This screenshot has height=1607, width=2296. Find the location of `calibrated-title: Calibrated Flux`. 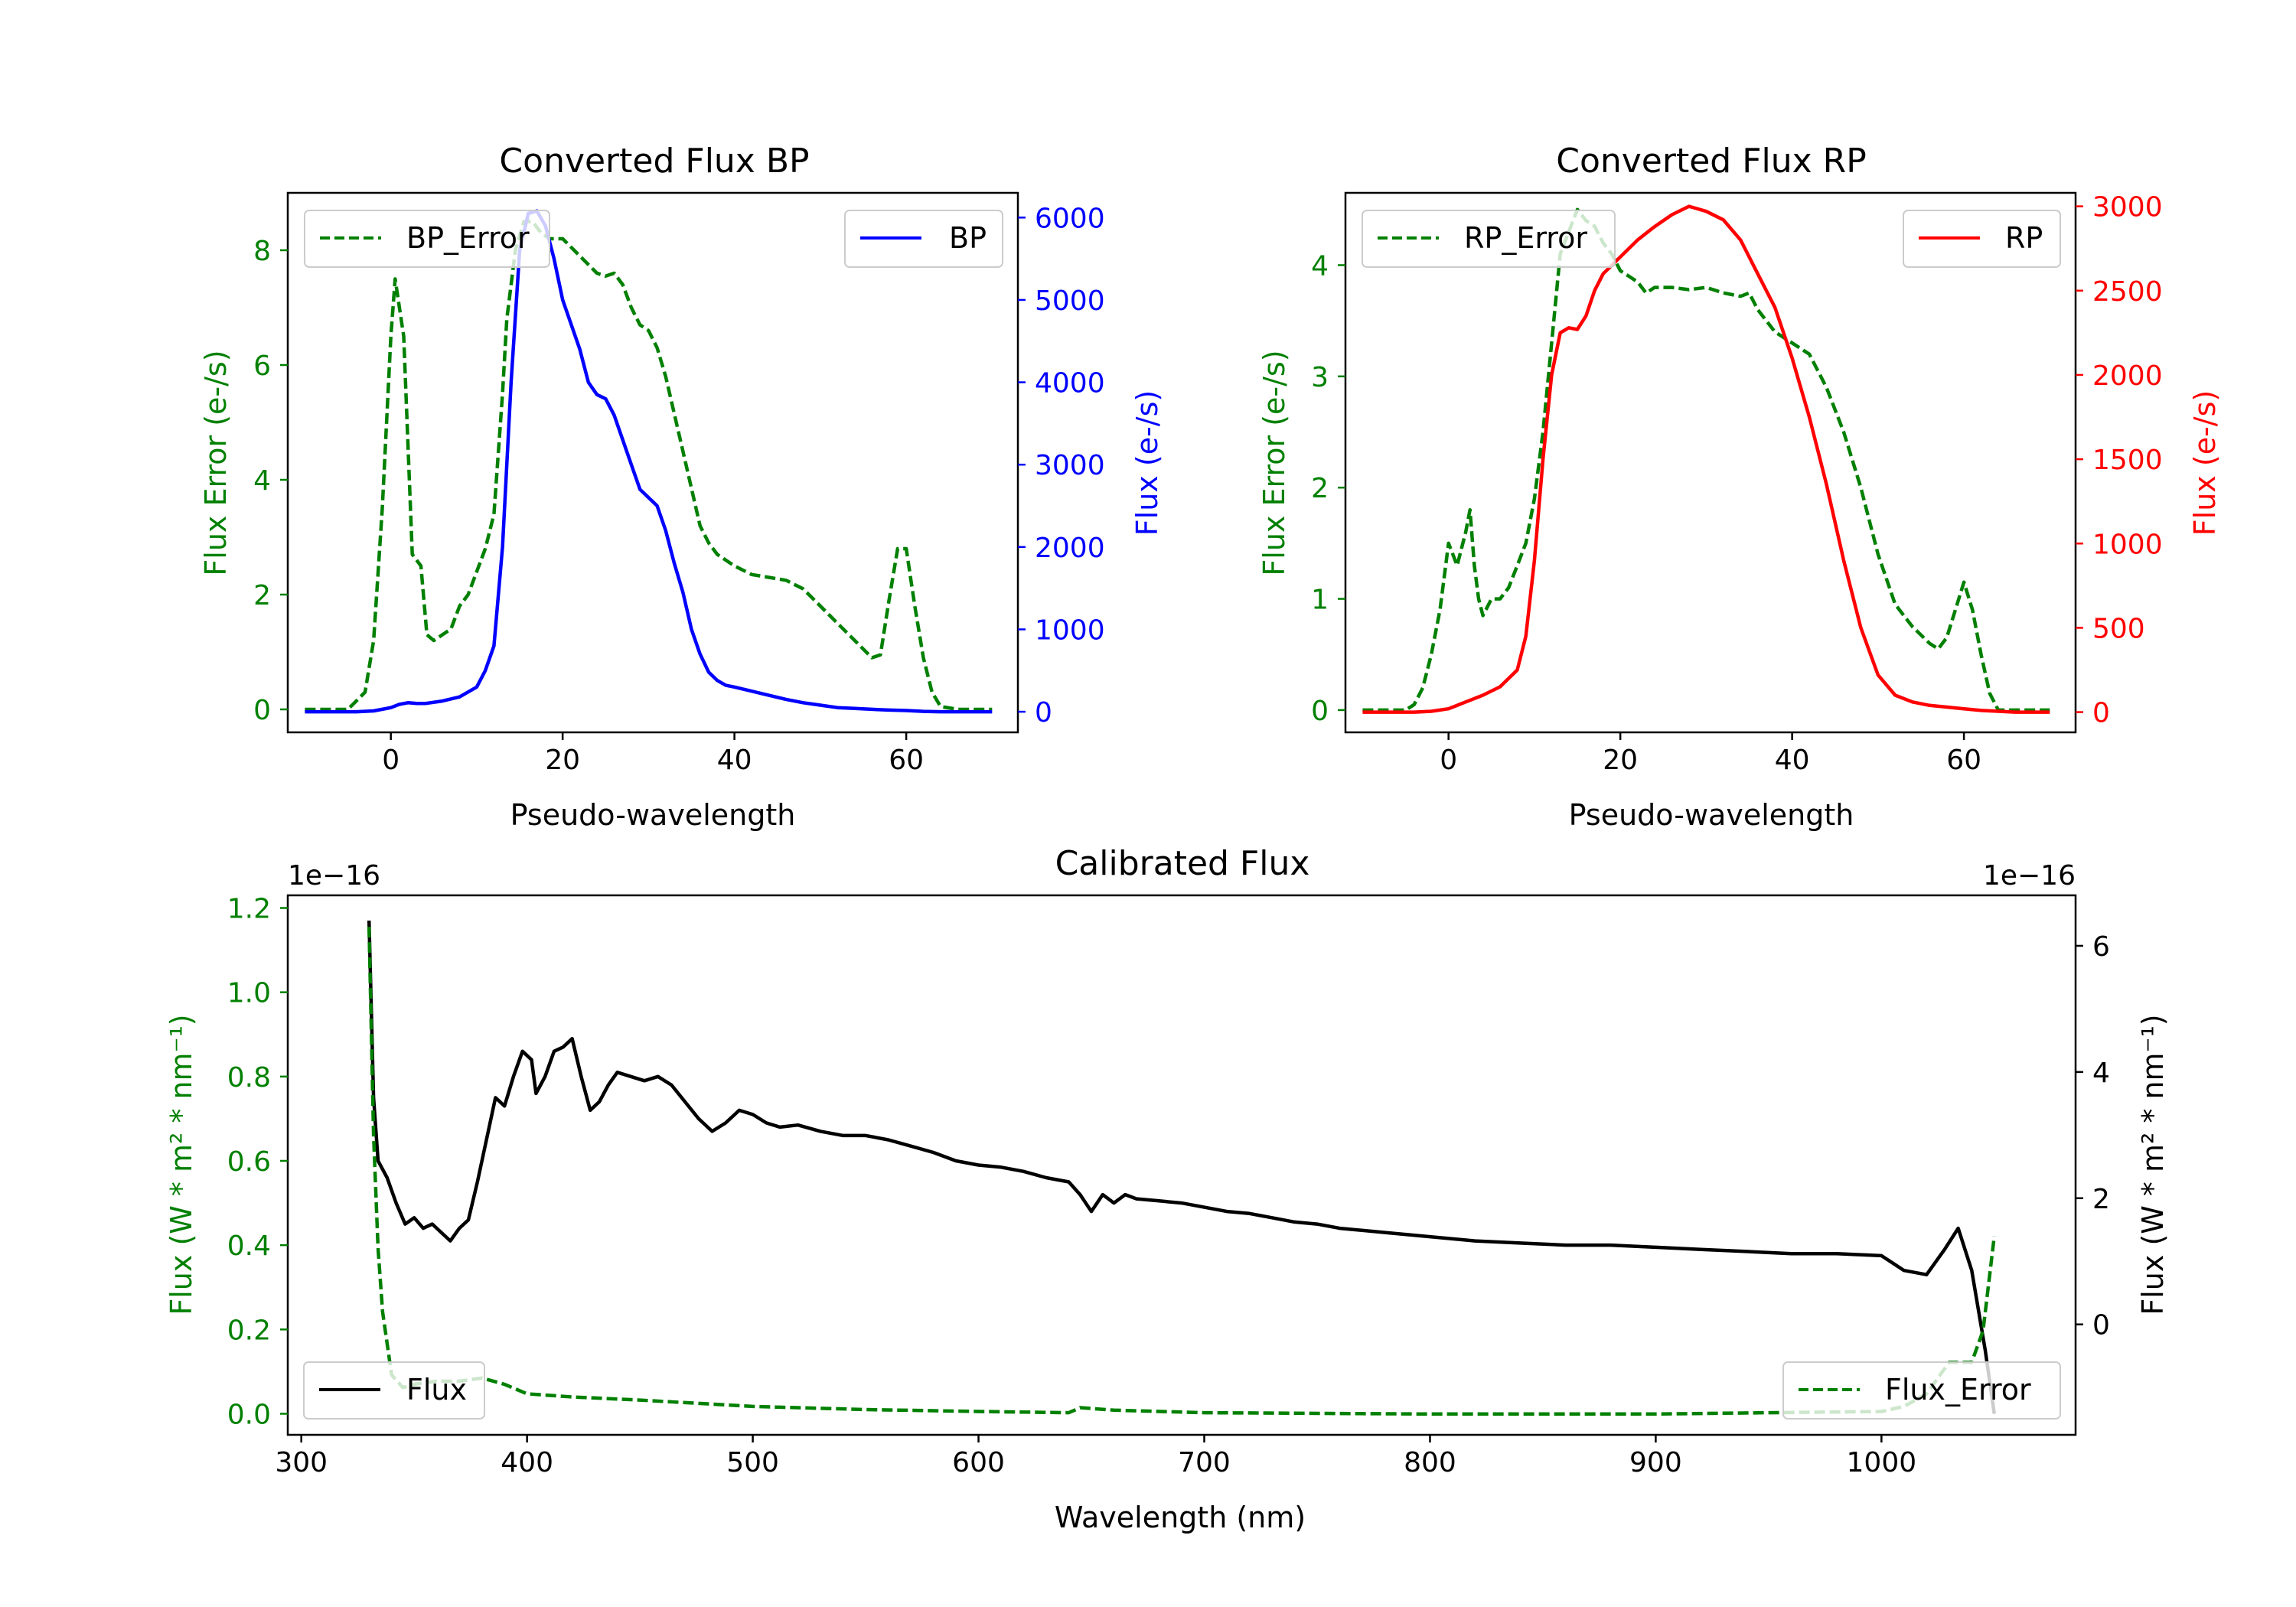

calibrated-title: Calibrated Flux is located at coordinates (1182, 864).